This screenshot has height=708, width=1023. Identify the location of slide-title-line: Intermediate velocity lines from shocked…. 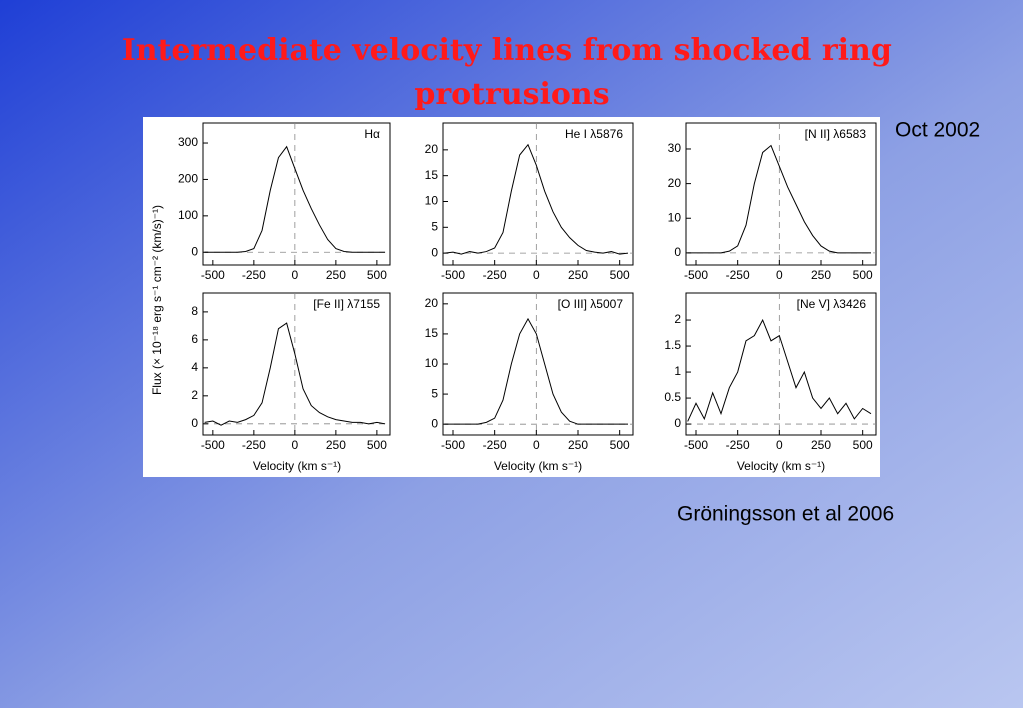
(507, 50).